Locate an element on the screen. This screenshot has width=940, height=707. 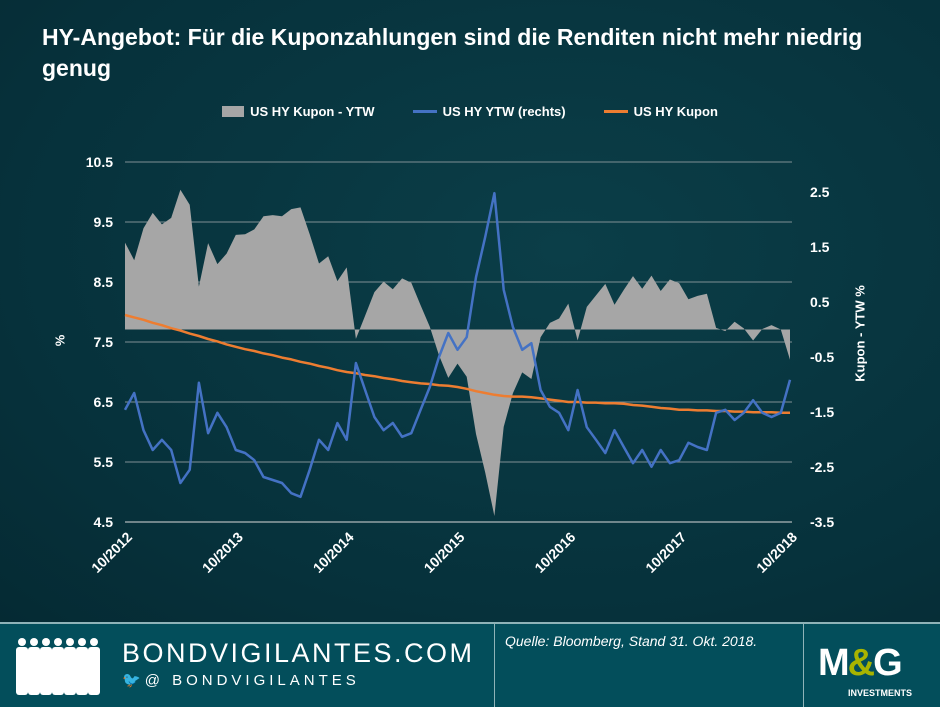
x-tick-label: 10/2015 is located at coordinates (444, 552).